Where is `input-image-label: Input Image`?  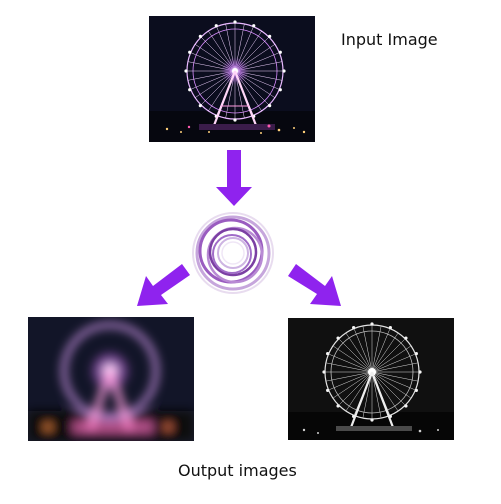
input-image-label: Input Image is located at coordinates (389, 39).